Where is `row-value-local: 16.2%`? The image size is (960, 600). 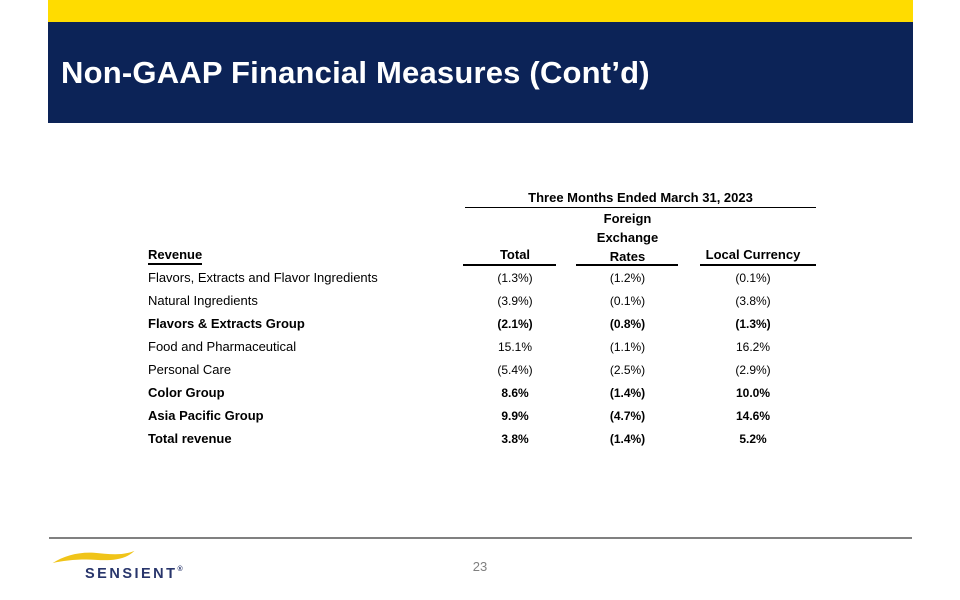 row-value-local: 16.2% is located at coordinates (753, 346).